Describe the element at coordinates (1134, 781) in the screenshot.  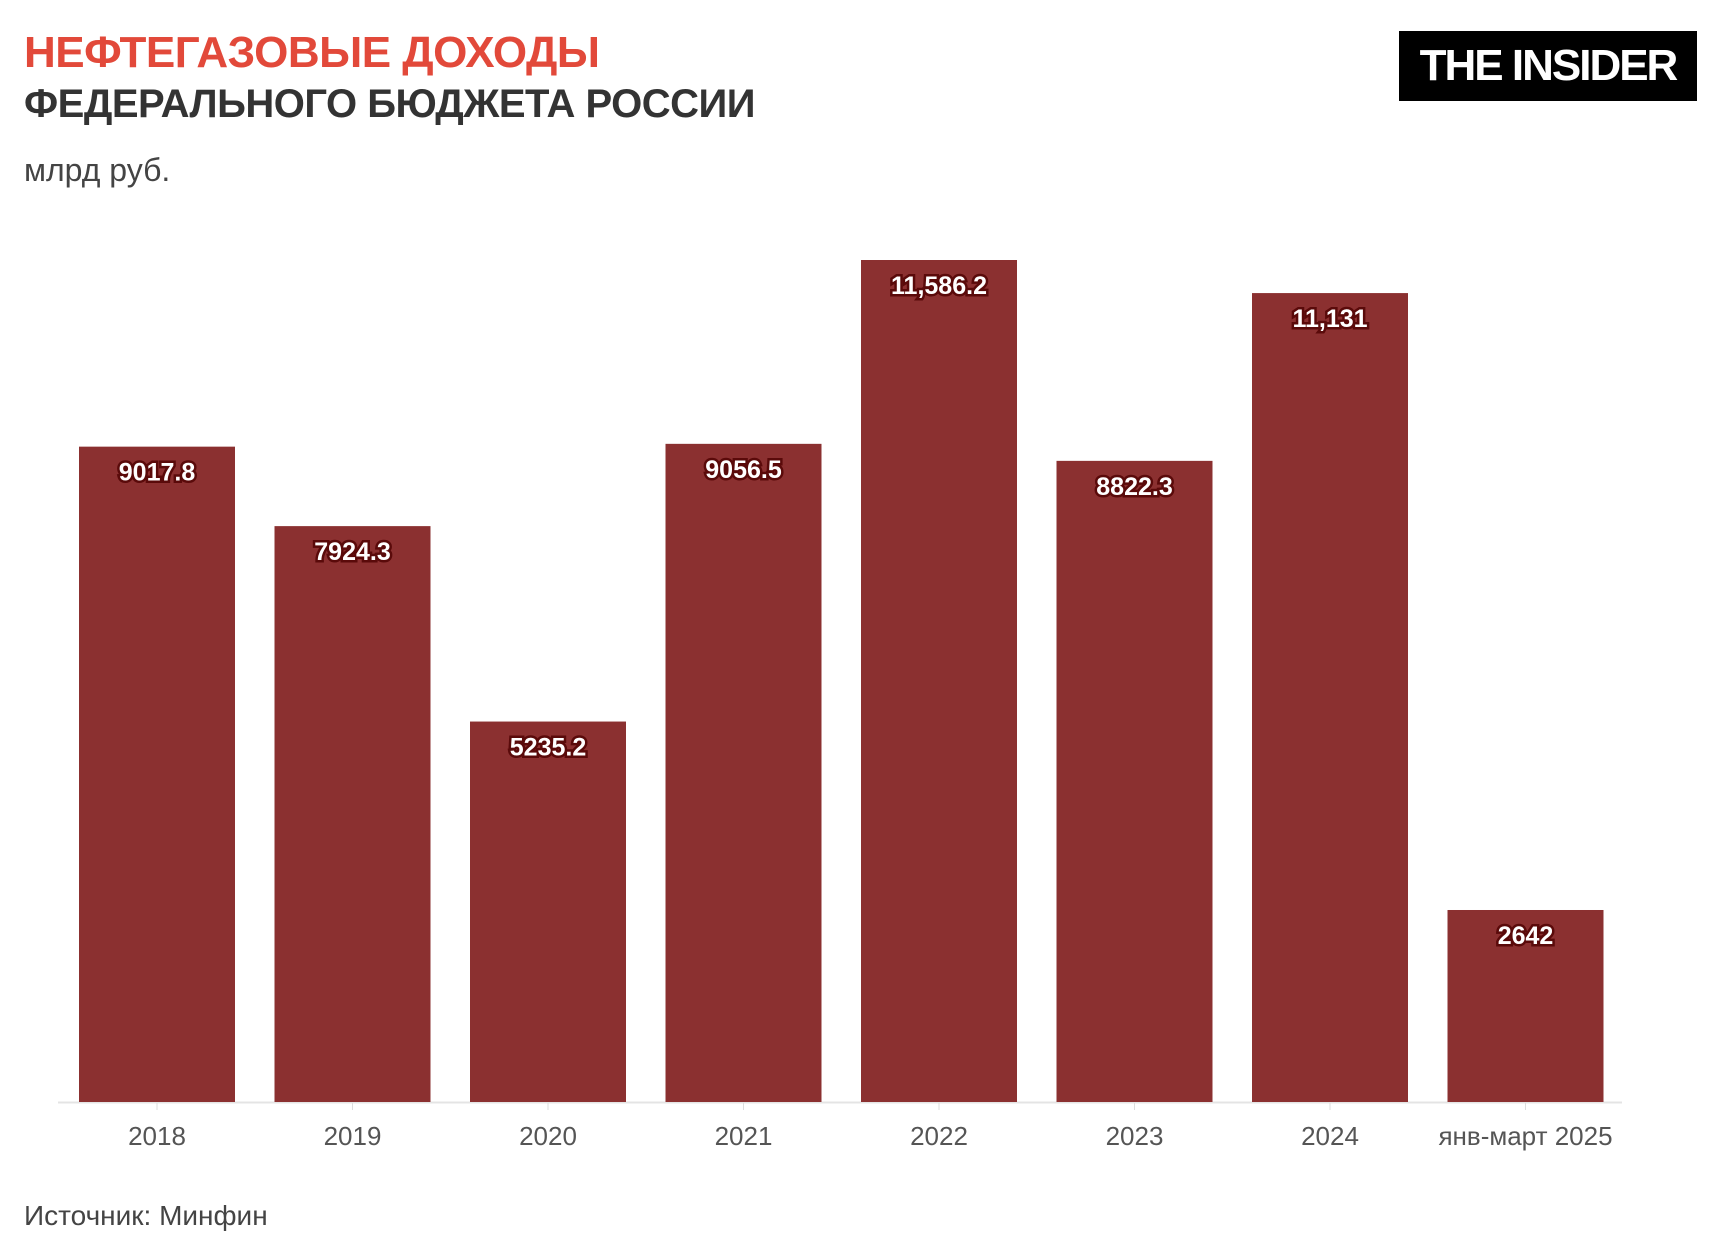
I see `bar-2023` at that location.